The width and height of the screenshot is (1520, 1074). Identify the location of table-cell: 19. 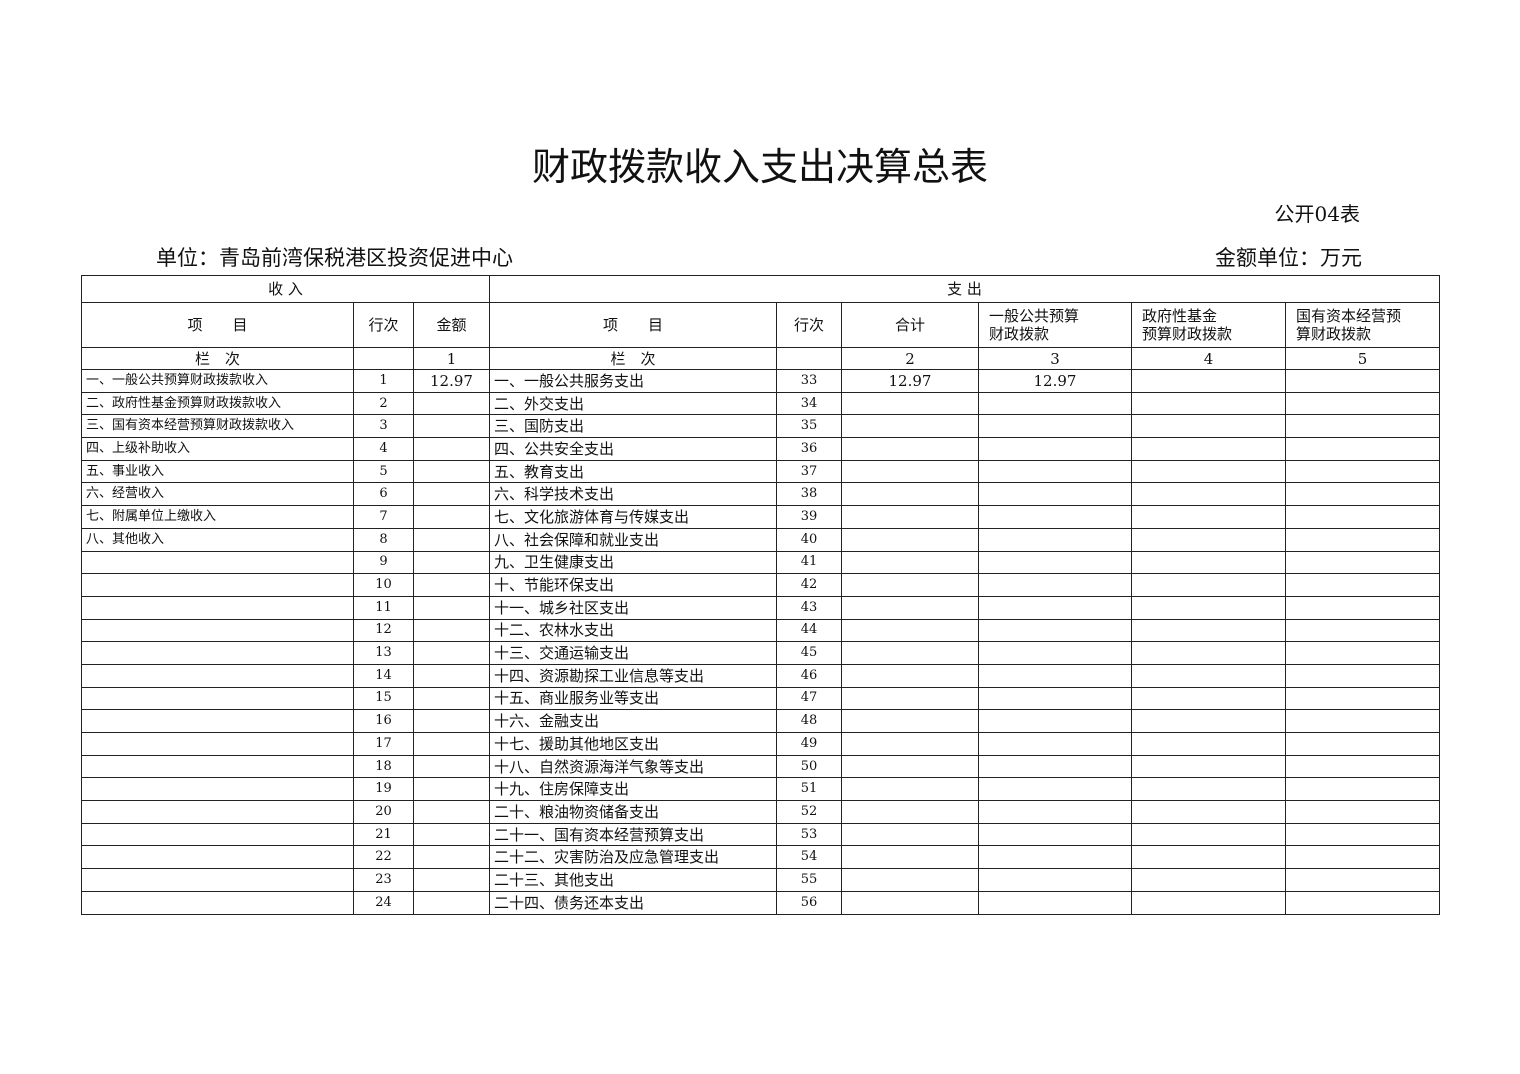
(383, 789).